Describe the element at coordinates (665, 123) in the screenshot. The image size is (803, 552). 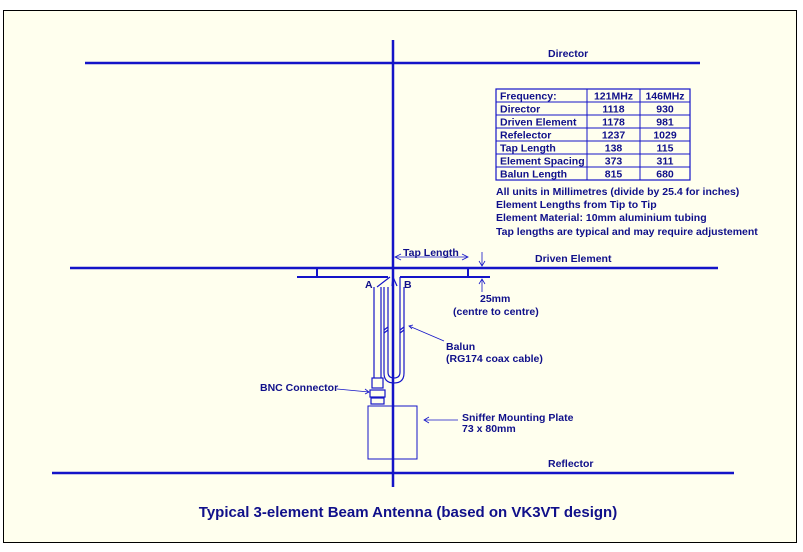
I see `table-cell: 981` at that location.